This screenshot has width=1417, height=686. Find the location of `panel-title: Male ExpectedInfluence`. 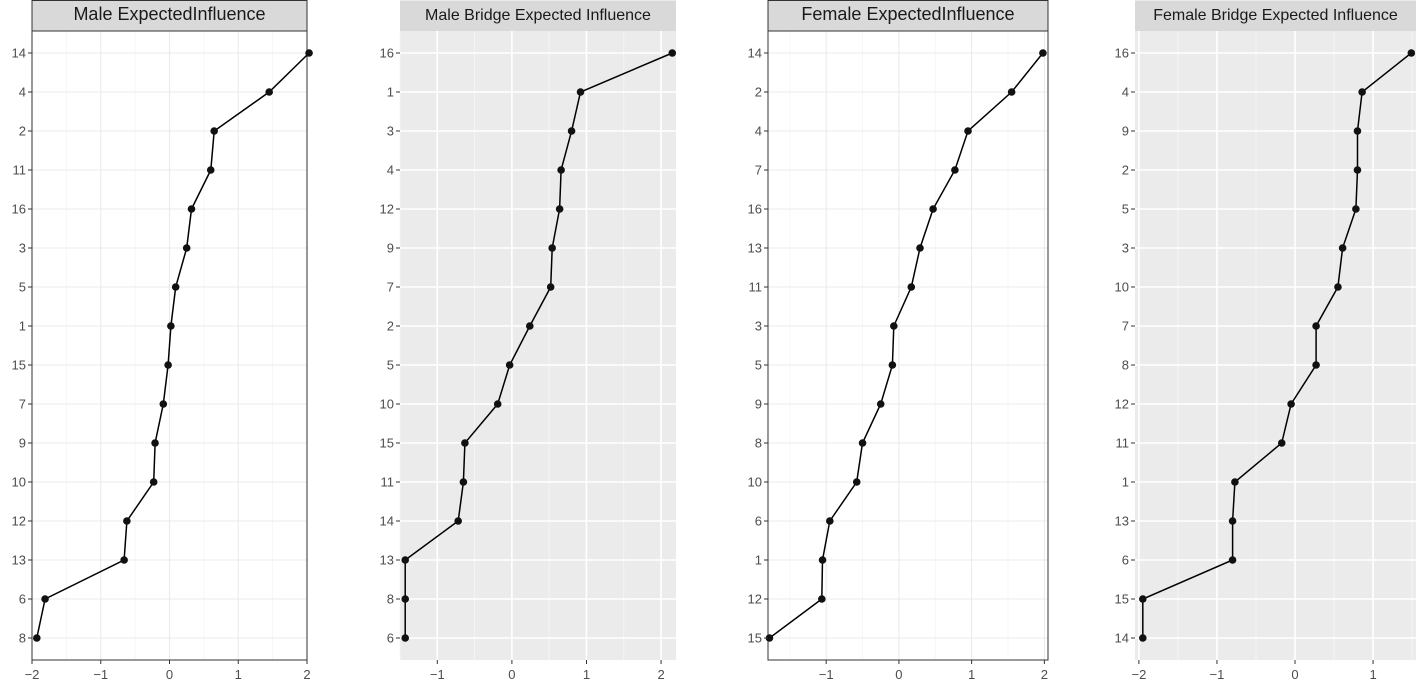

panel-title: Male ExpectedInfluence is located at coordinates (169, 14).